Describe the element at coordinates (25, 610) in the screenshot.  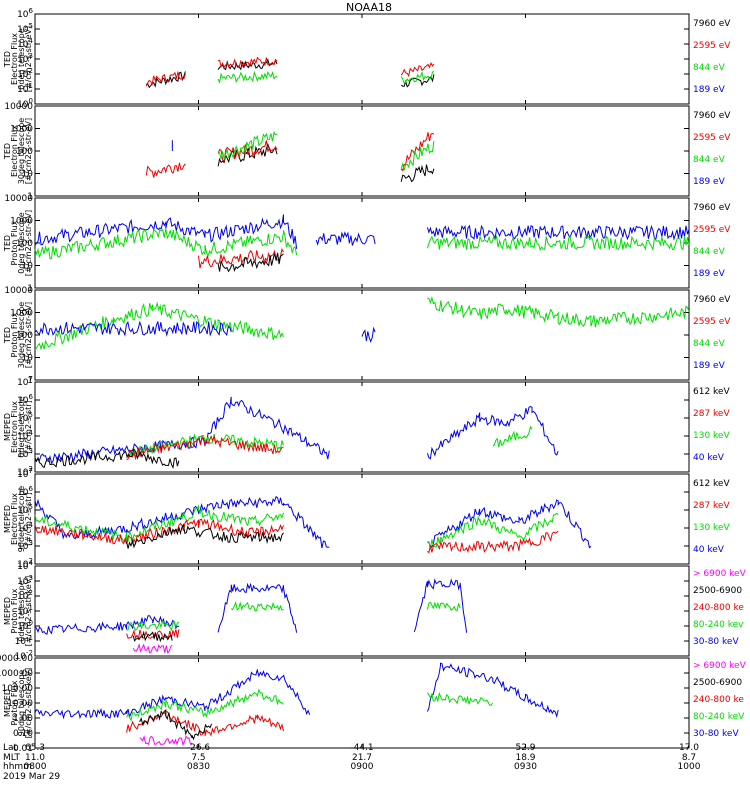
I see `y-tick-label: 10¹` at that location.